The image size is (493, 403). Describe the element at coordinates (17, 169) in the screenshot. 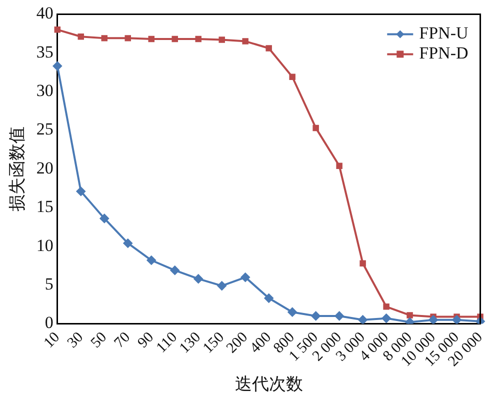

I see `y-axis-title: 损失函数值` at that location.